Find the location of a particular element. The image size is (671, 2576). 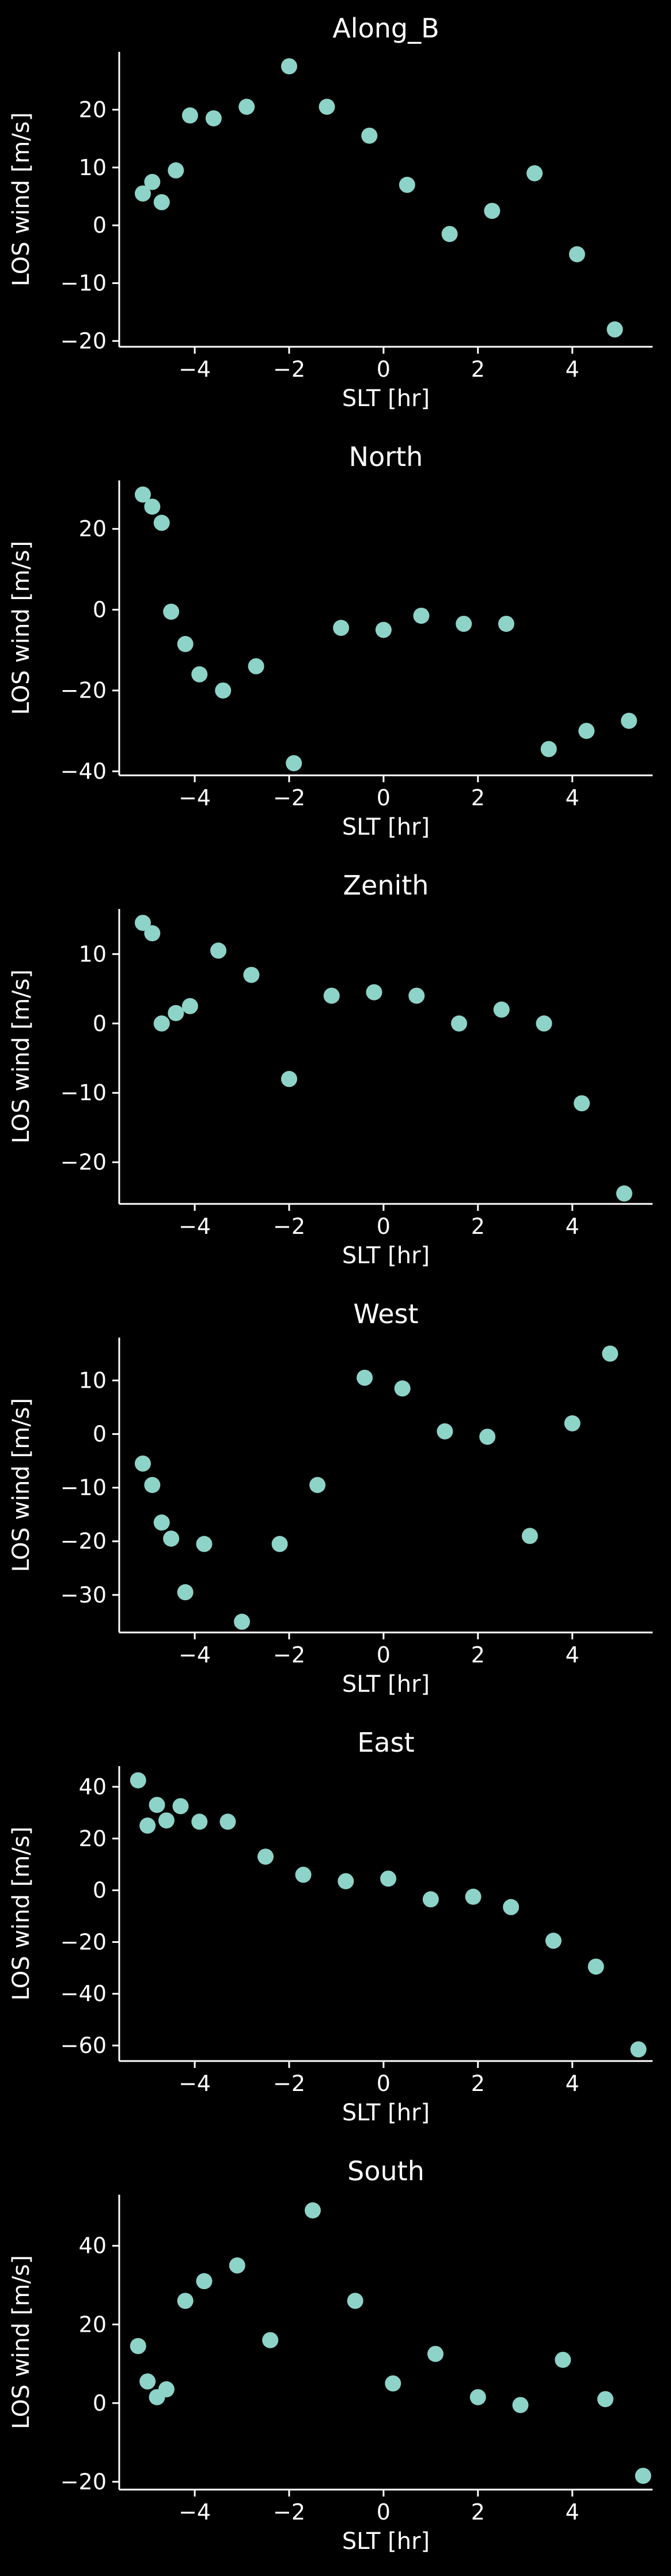

panel-title: West is located at coordinates (385, 1313).